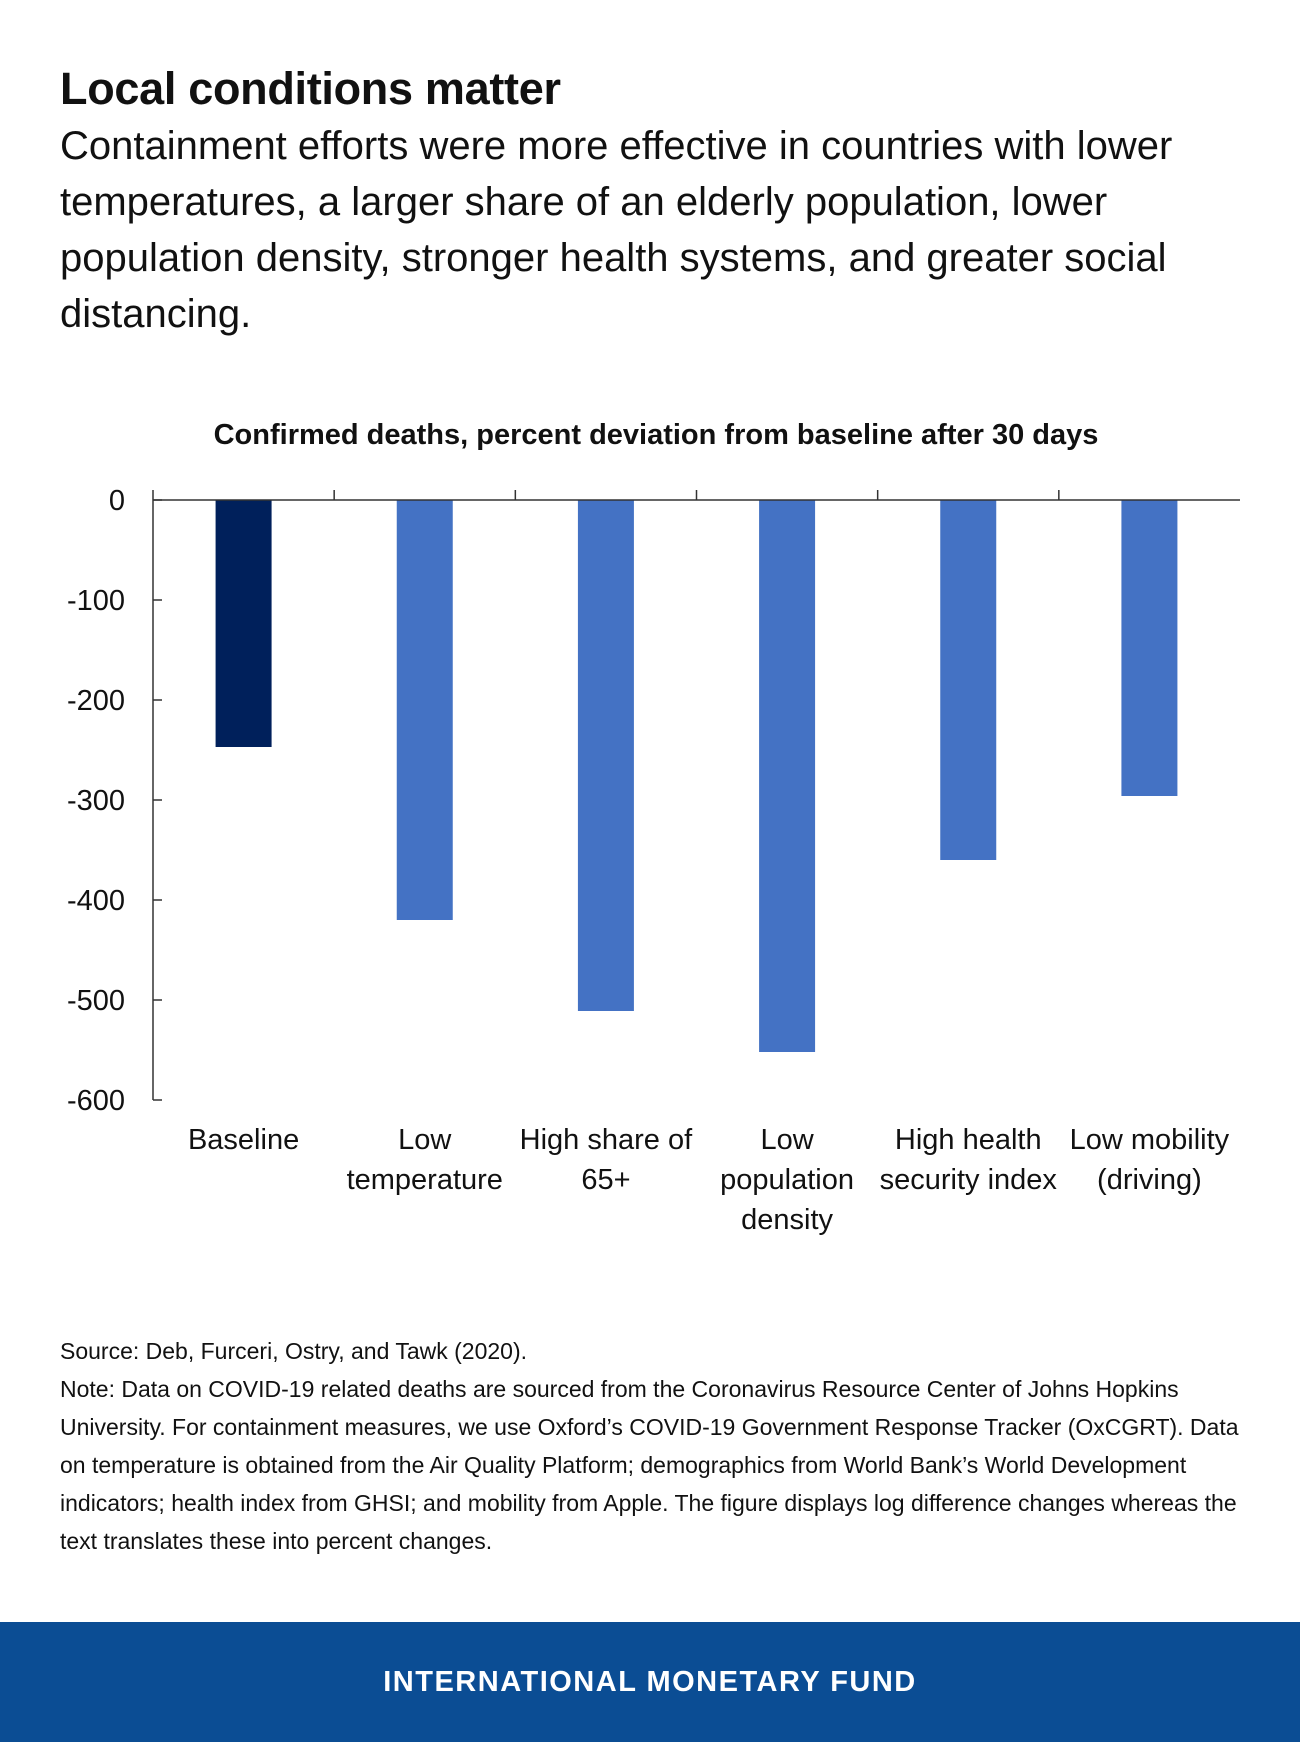 This screenshot has width=1300, height=1742. What do you see at coordinates (243, 1140) in the screenshot?
I see `x-category-label: Baseline` at bounding box center [243, 1140].